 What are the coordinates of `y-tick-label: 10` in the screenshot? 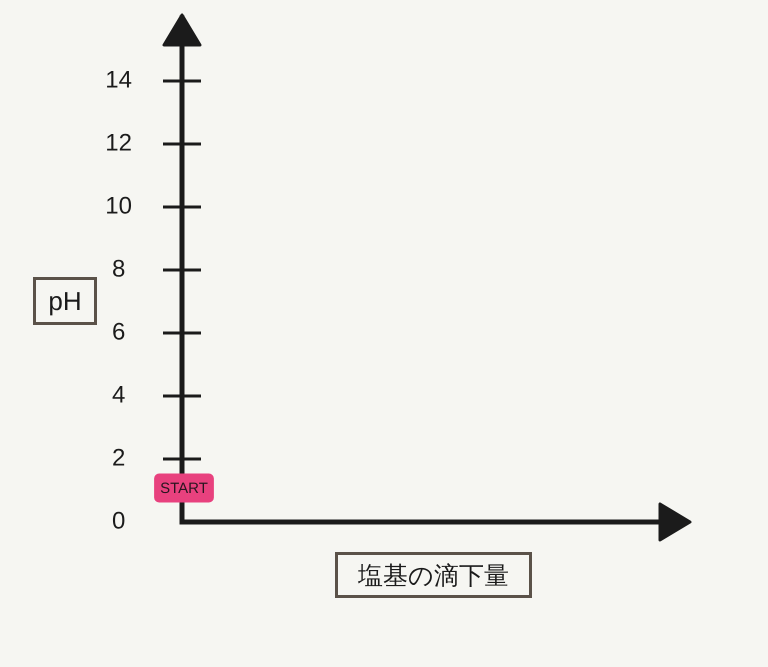 It's located at (118, 206).